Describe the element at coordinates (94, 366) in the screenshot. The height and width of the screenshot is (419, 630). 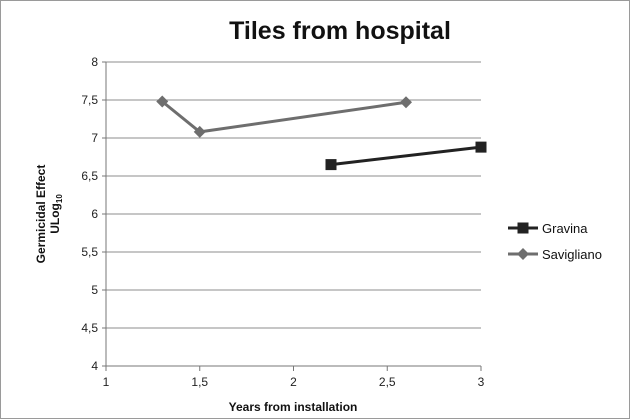
I see `y-tick-label: 4` at that location.